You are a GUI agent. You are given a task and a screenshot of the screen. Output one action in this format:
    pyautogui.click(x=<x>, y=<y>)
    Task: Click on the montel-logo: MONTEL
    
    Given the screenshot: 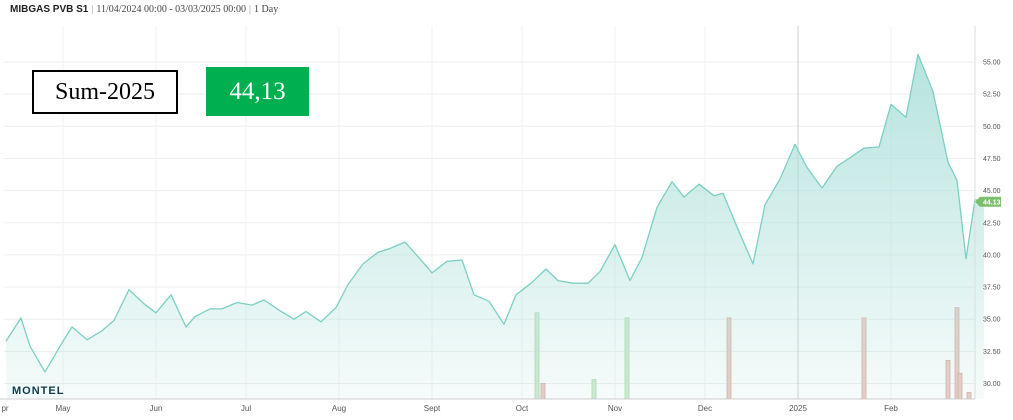 What is the action you would take?
    pyautogui.click(x=38, y=391)
    